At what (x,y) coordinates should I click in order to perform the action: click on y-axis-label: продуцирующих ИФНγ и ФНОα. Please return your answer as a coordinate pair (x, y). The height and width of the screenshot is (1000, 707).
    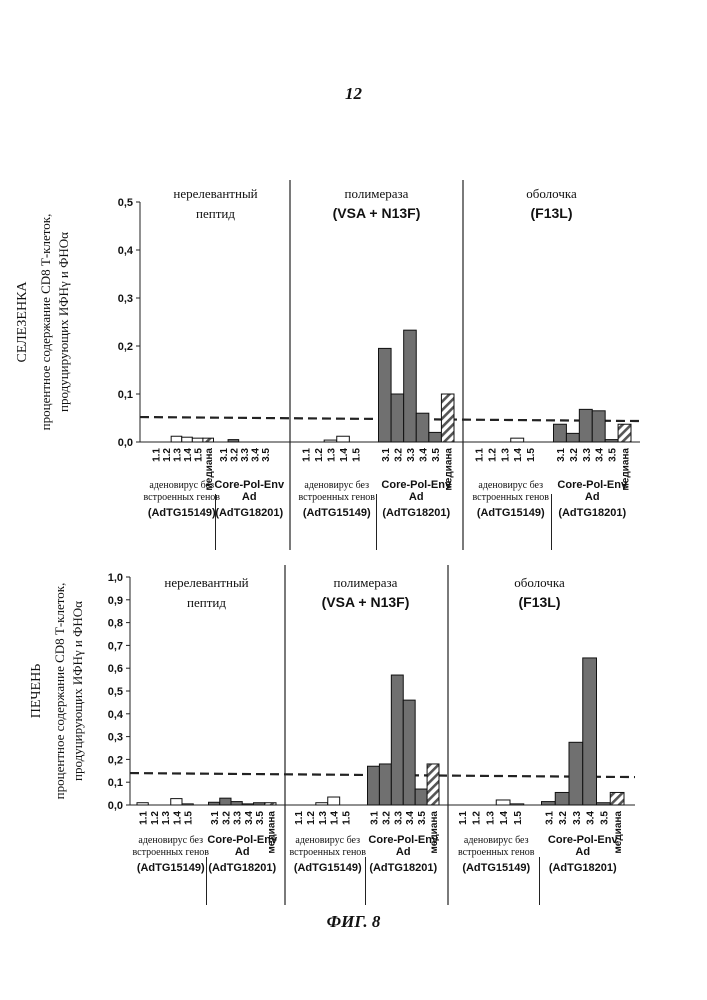
    Looking at the image, I should click on (63, 322).